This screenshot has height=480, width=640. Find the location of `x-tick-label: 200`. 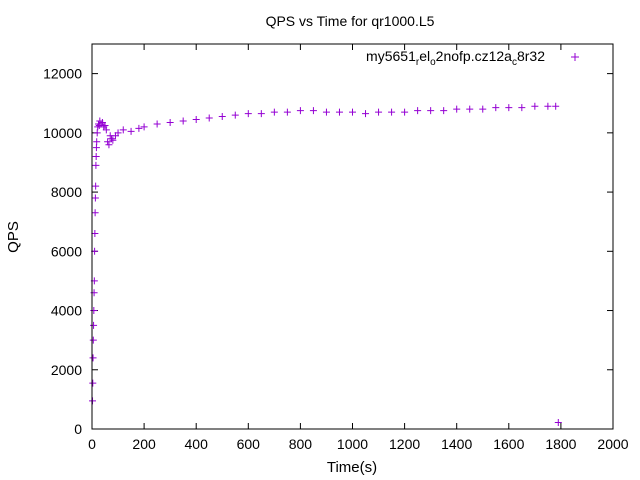

x-tick-label: 200 is located at coordinates (144, 444).